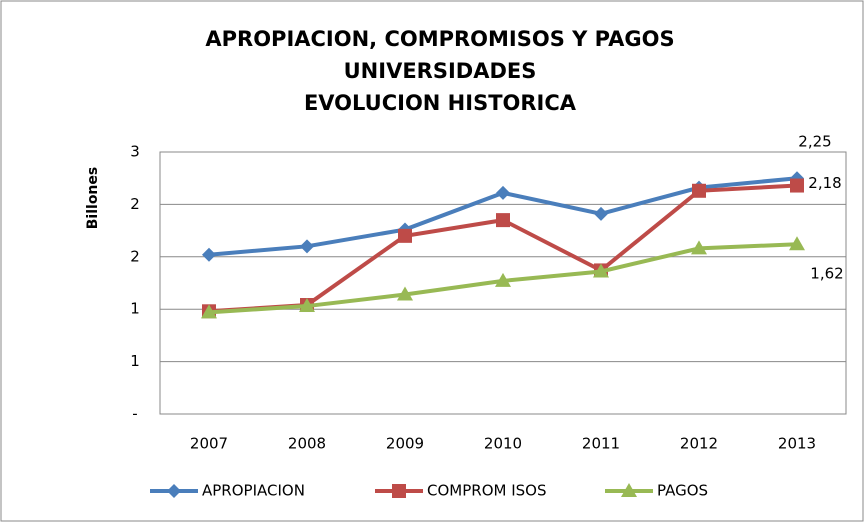 This screenshot has height=523, width=865. What do you see at coordinates (486, 491) in the screenshot?
I see `legend-label: COMPROM ISOS` at bounding box center [486, 491].